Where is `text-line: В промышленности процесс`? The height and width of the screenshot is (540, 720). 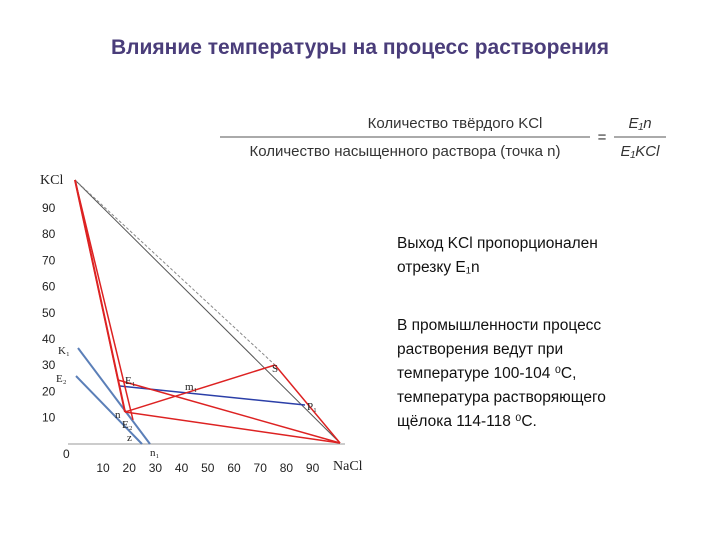
text-line: В промышленности процесс is located at coordinates (499, 325).